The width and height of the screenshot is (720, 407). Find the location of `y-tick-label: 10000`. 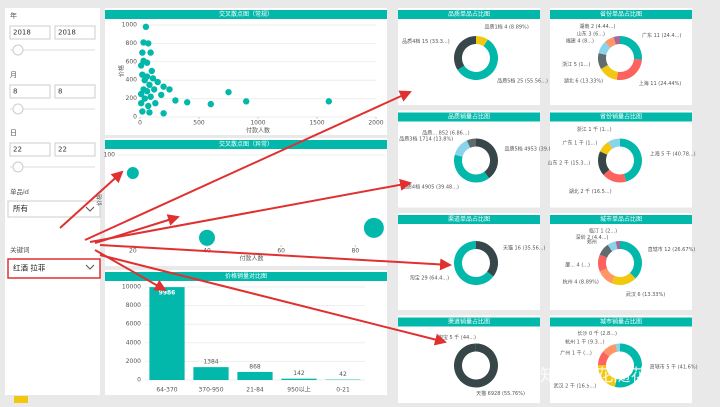

y-tick-label: 10000 is located at coordinates (131, 287).